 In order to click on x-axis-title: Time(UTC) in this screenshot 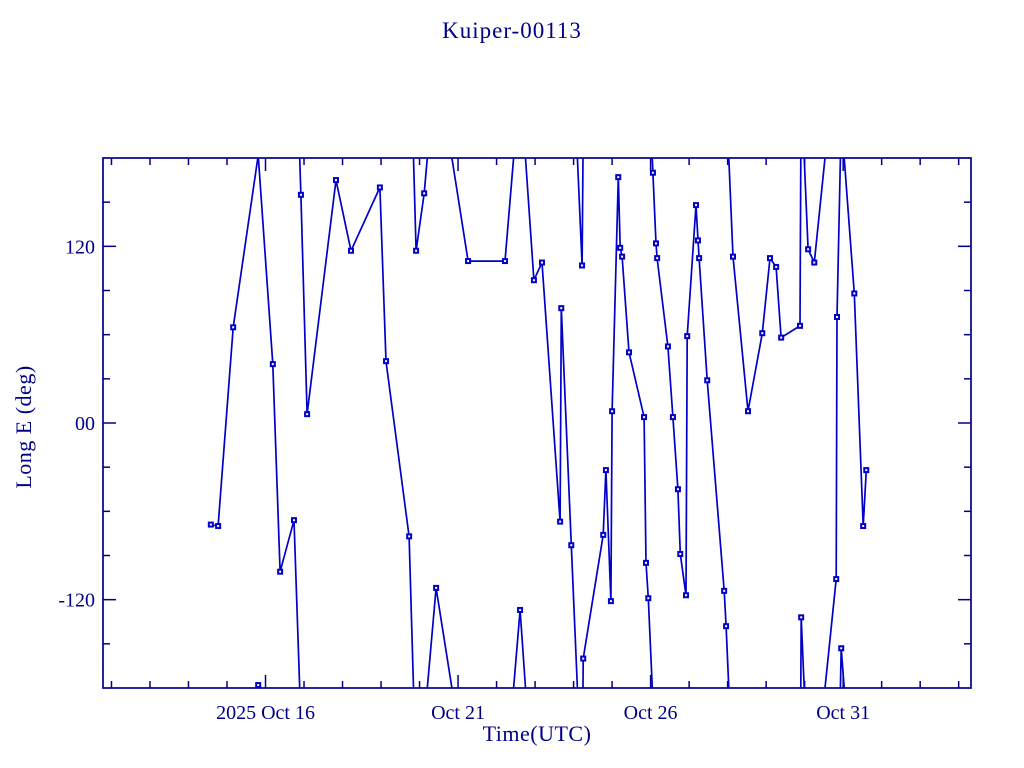, I will do `click(537, 733)`.